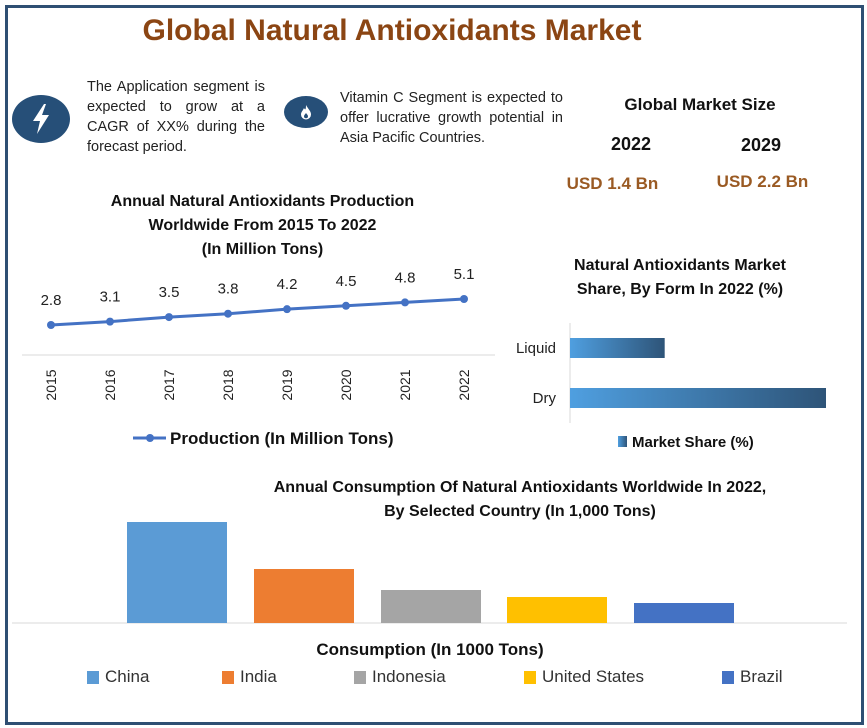  Describe the element at coordinates (51, 384) in the screenshot. I see `x-tick-label-2015: 2015` at that location.